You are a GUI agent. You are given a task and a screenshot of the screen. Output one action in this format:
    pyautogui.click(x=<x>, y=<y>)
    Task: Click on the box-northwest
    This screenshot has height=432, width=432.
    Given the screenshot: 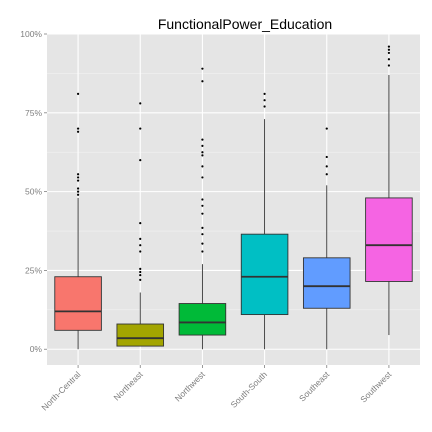 What is the action you would take?
    pyautogui.click(x=202, y=208)
    